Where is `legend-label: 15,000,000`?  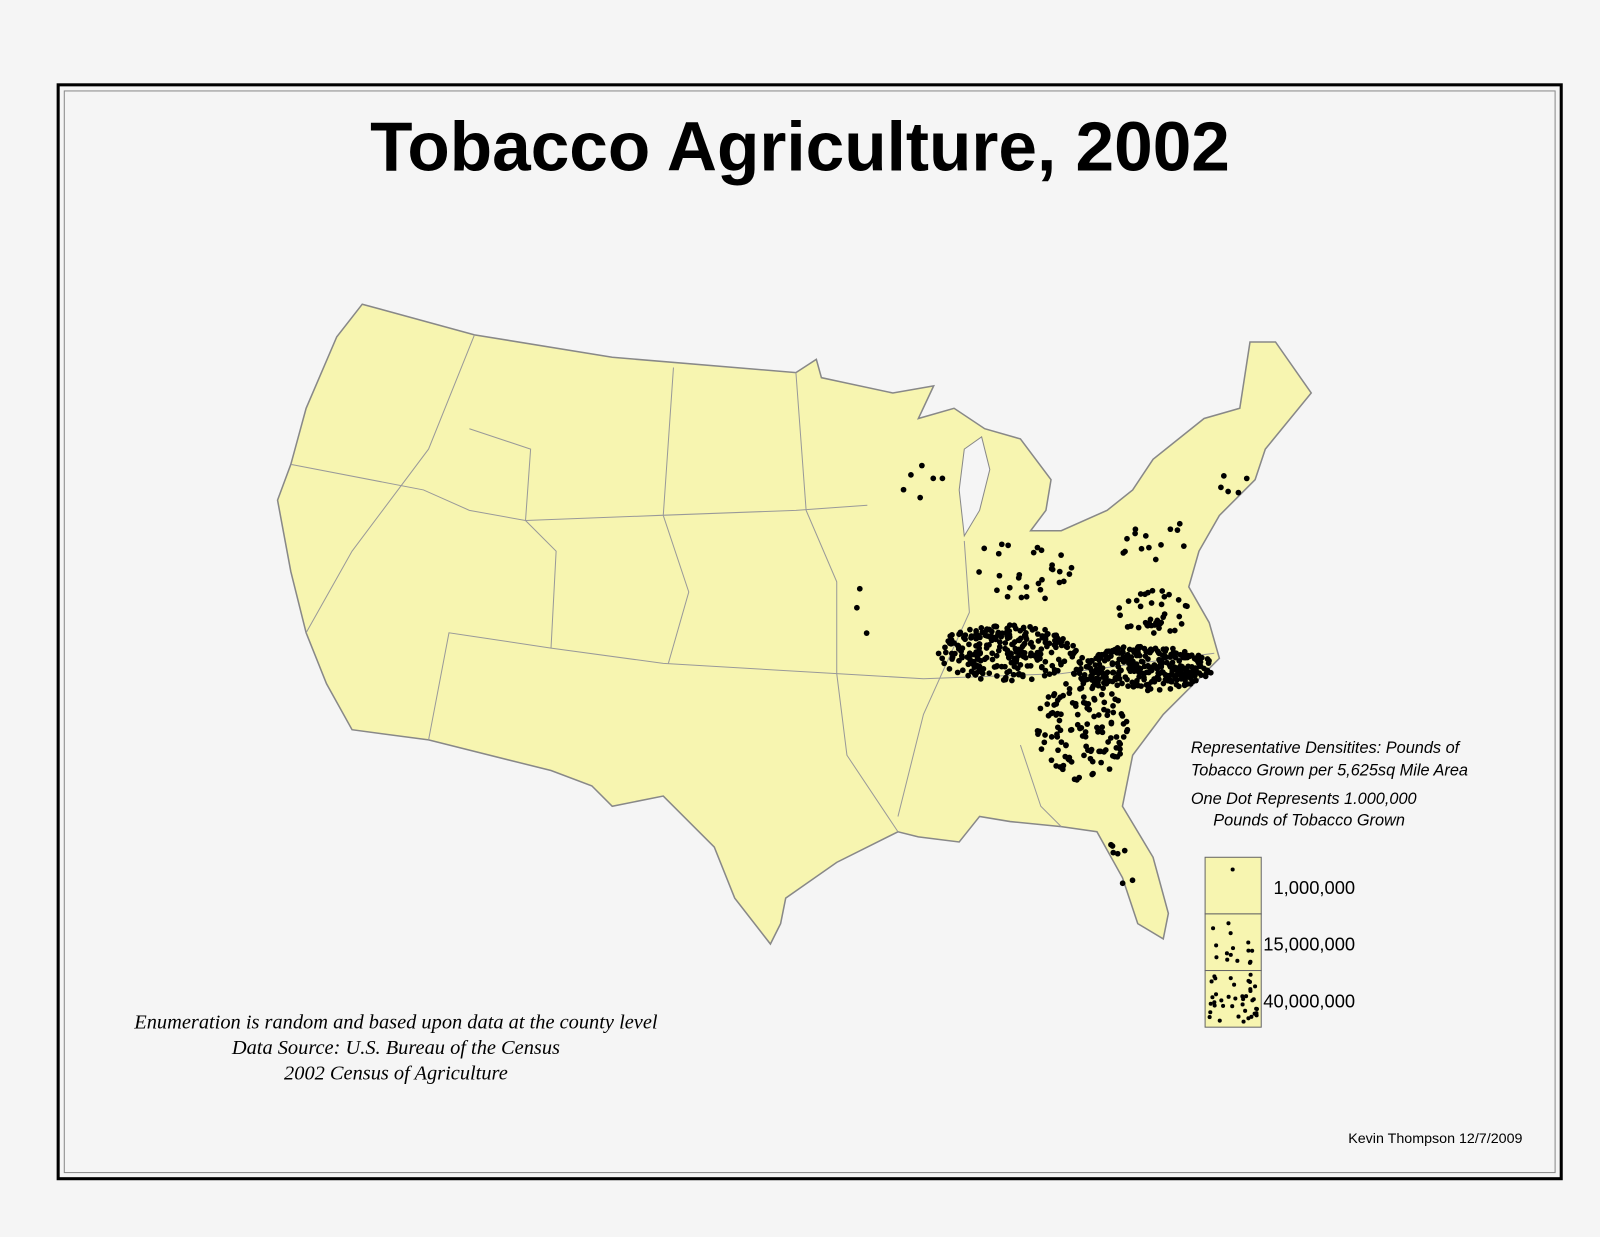 legend-label: 15,000,000 is located at coordinates (1309, 944).